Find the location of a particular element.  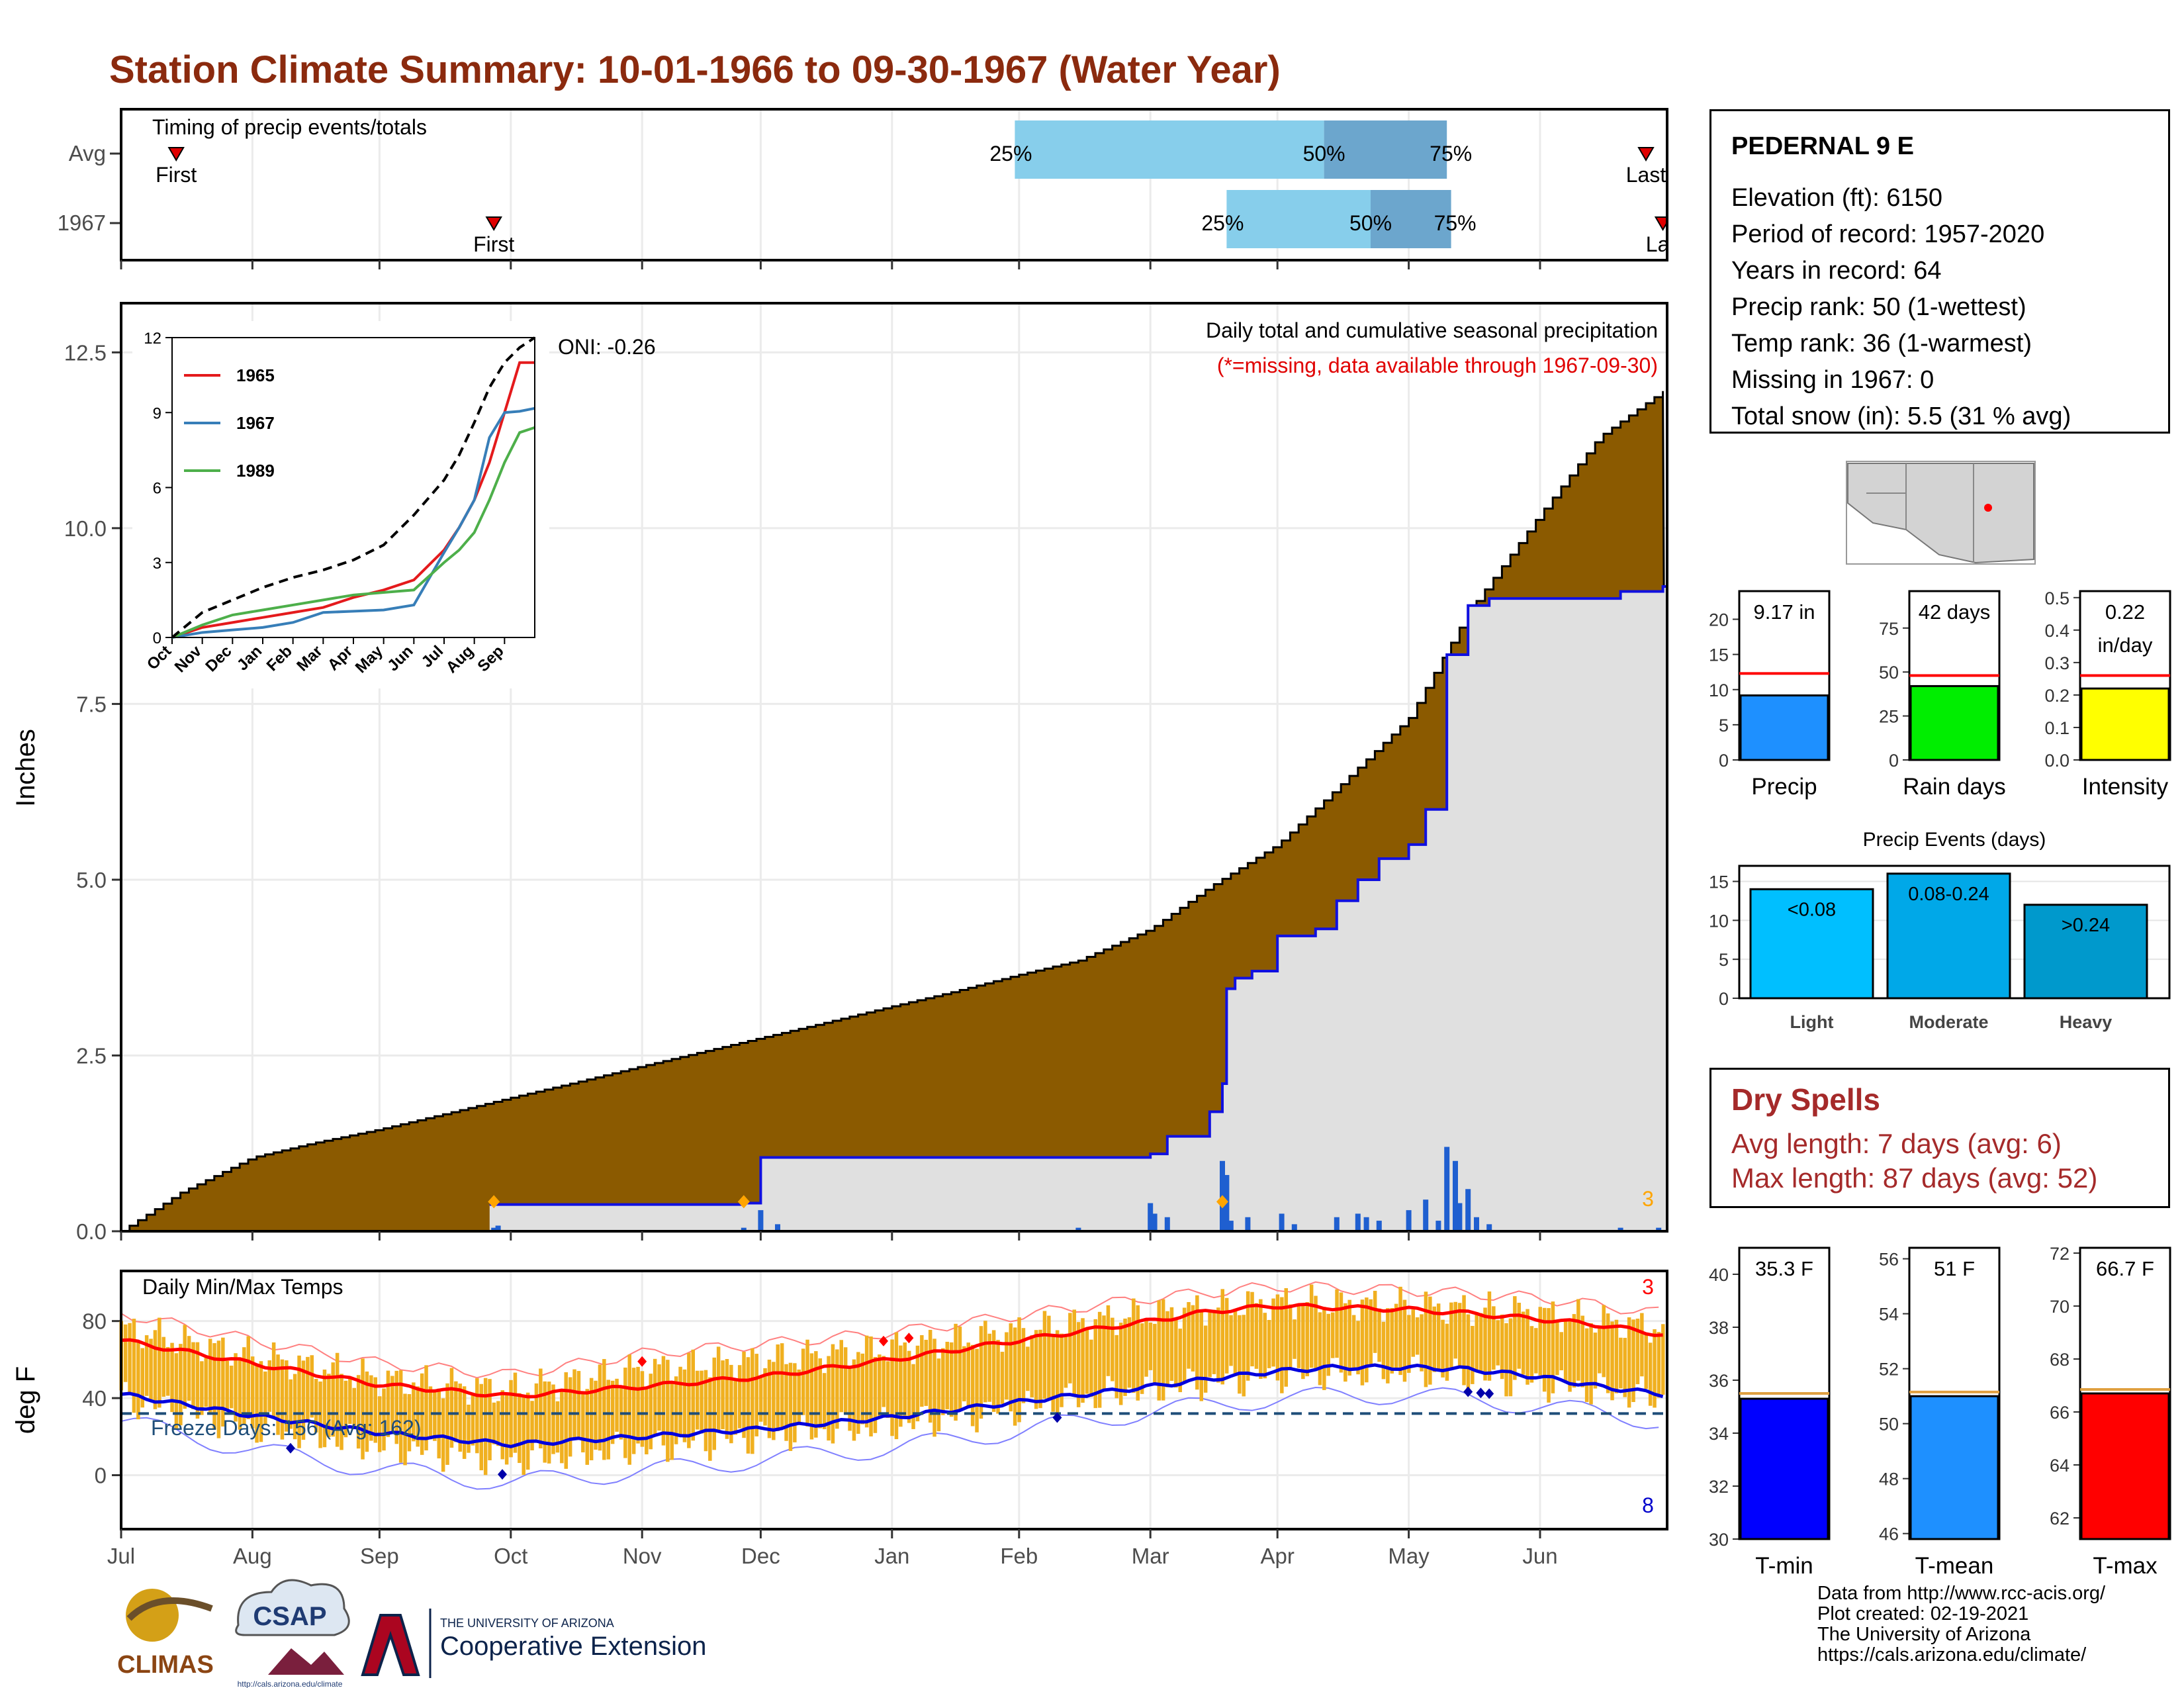

summary-precip-2-ytick-label: 0.2 is located at coordinates (2057, 696).